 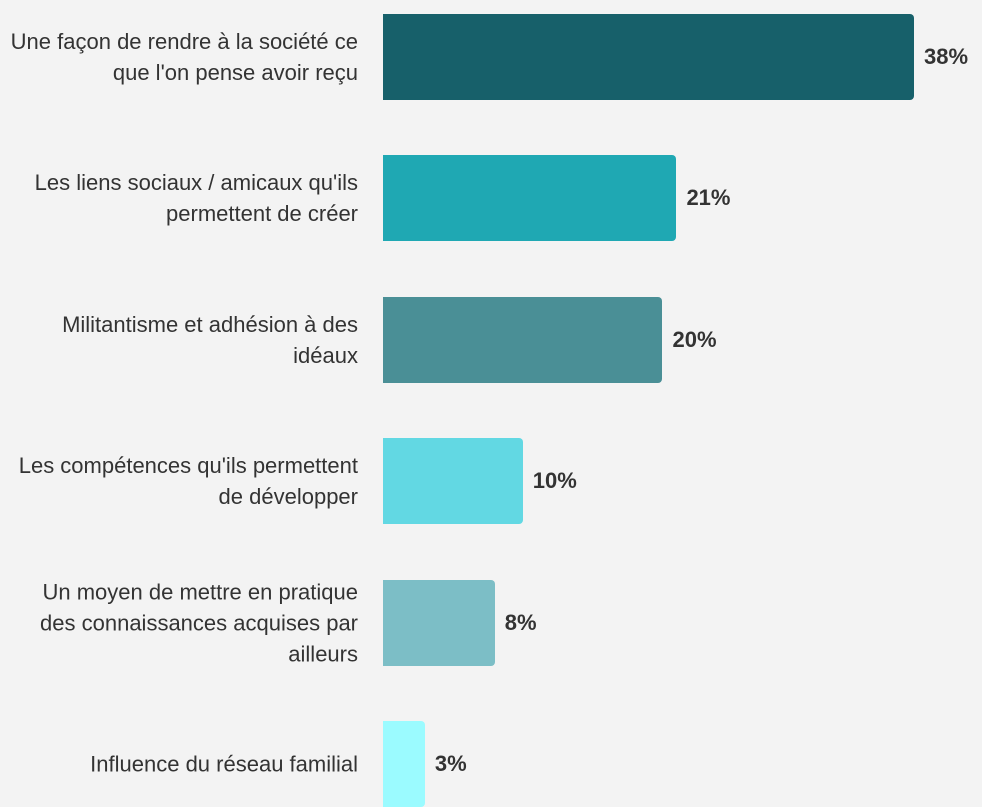 What do you see at coordinates (450, 763) in the screenshot?
I see `value-label: 3%` at bounding box center [450, 763].